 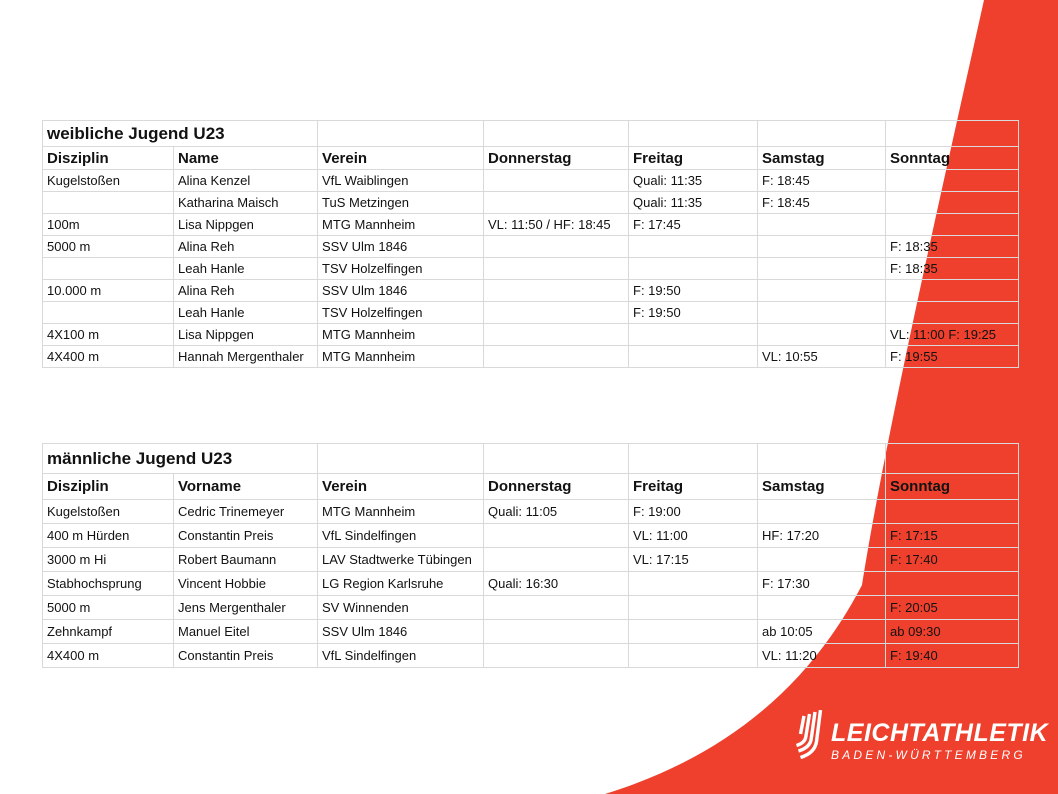 I want to click on table-cell: 100m, so click(x=108, y=224).